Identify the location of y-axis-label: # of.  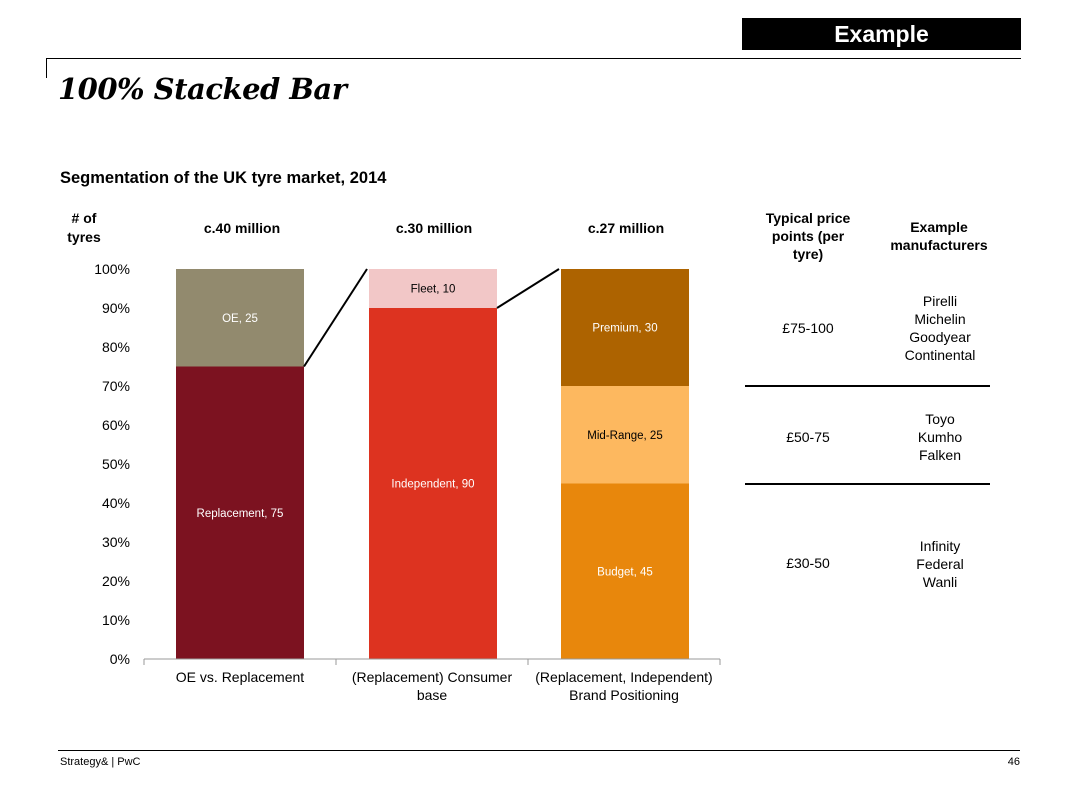
(84, 218).